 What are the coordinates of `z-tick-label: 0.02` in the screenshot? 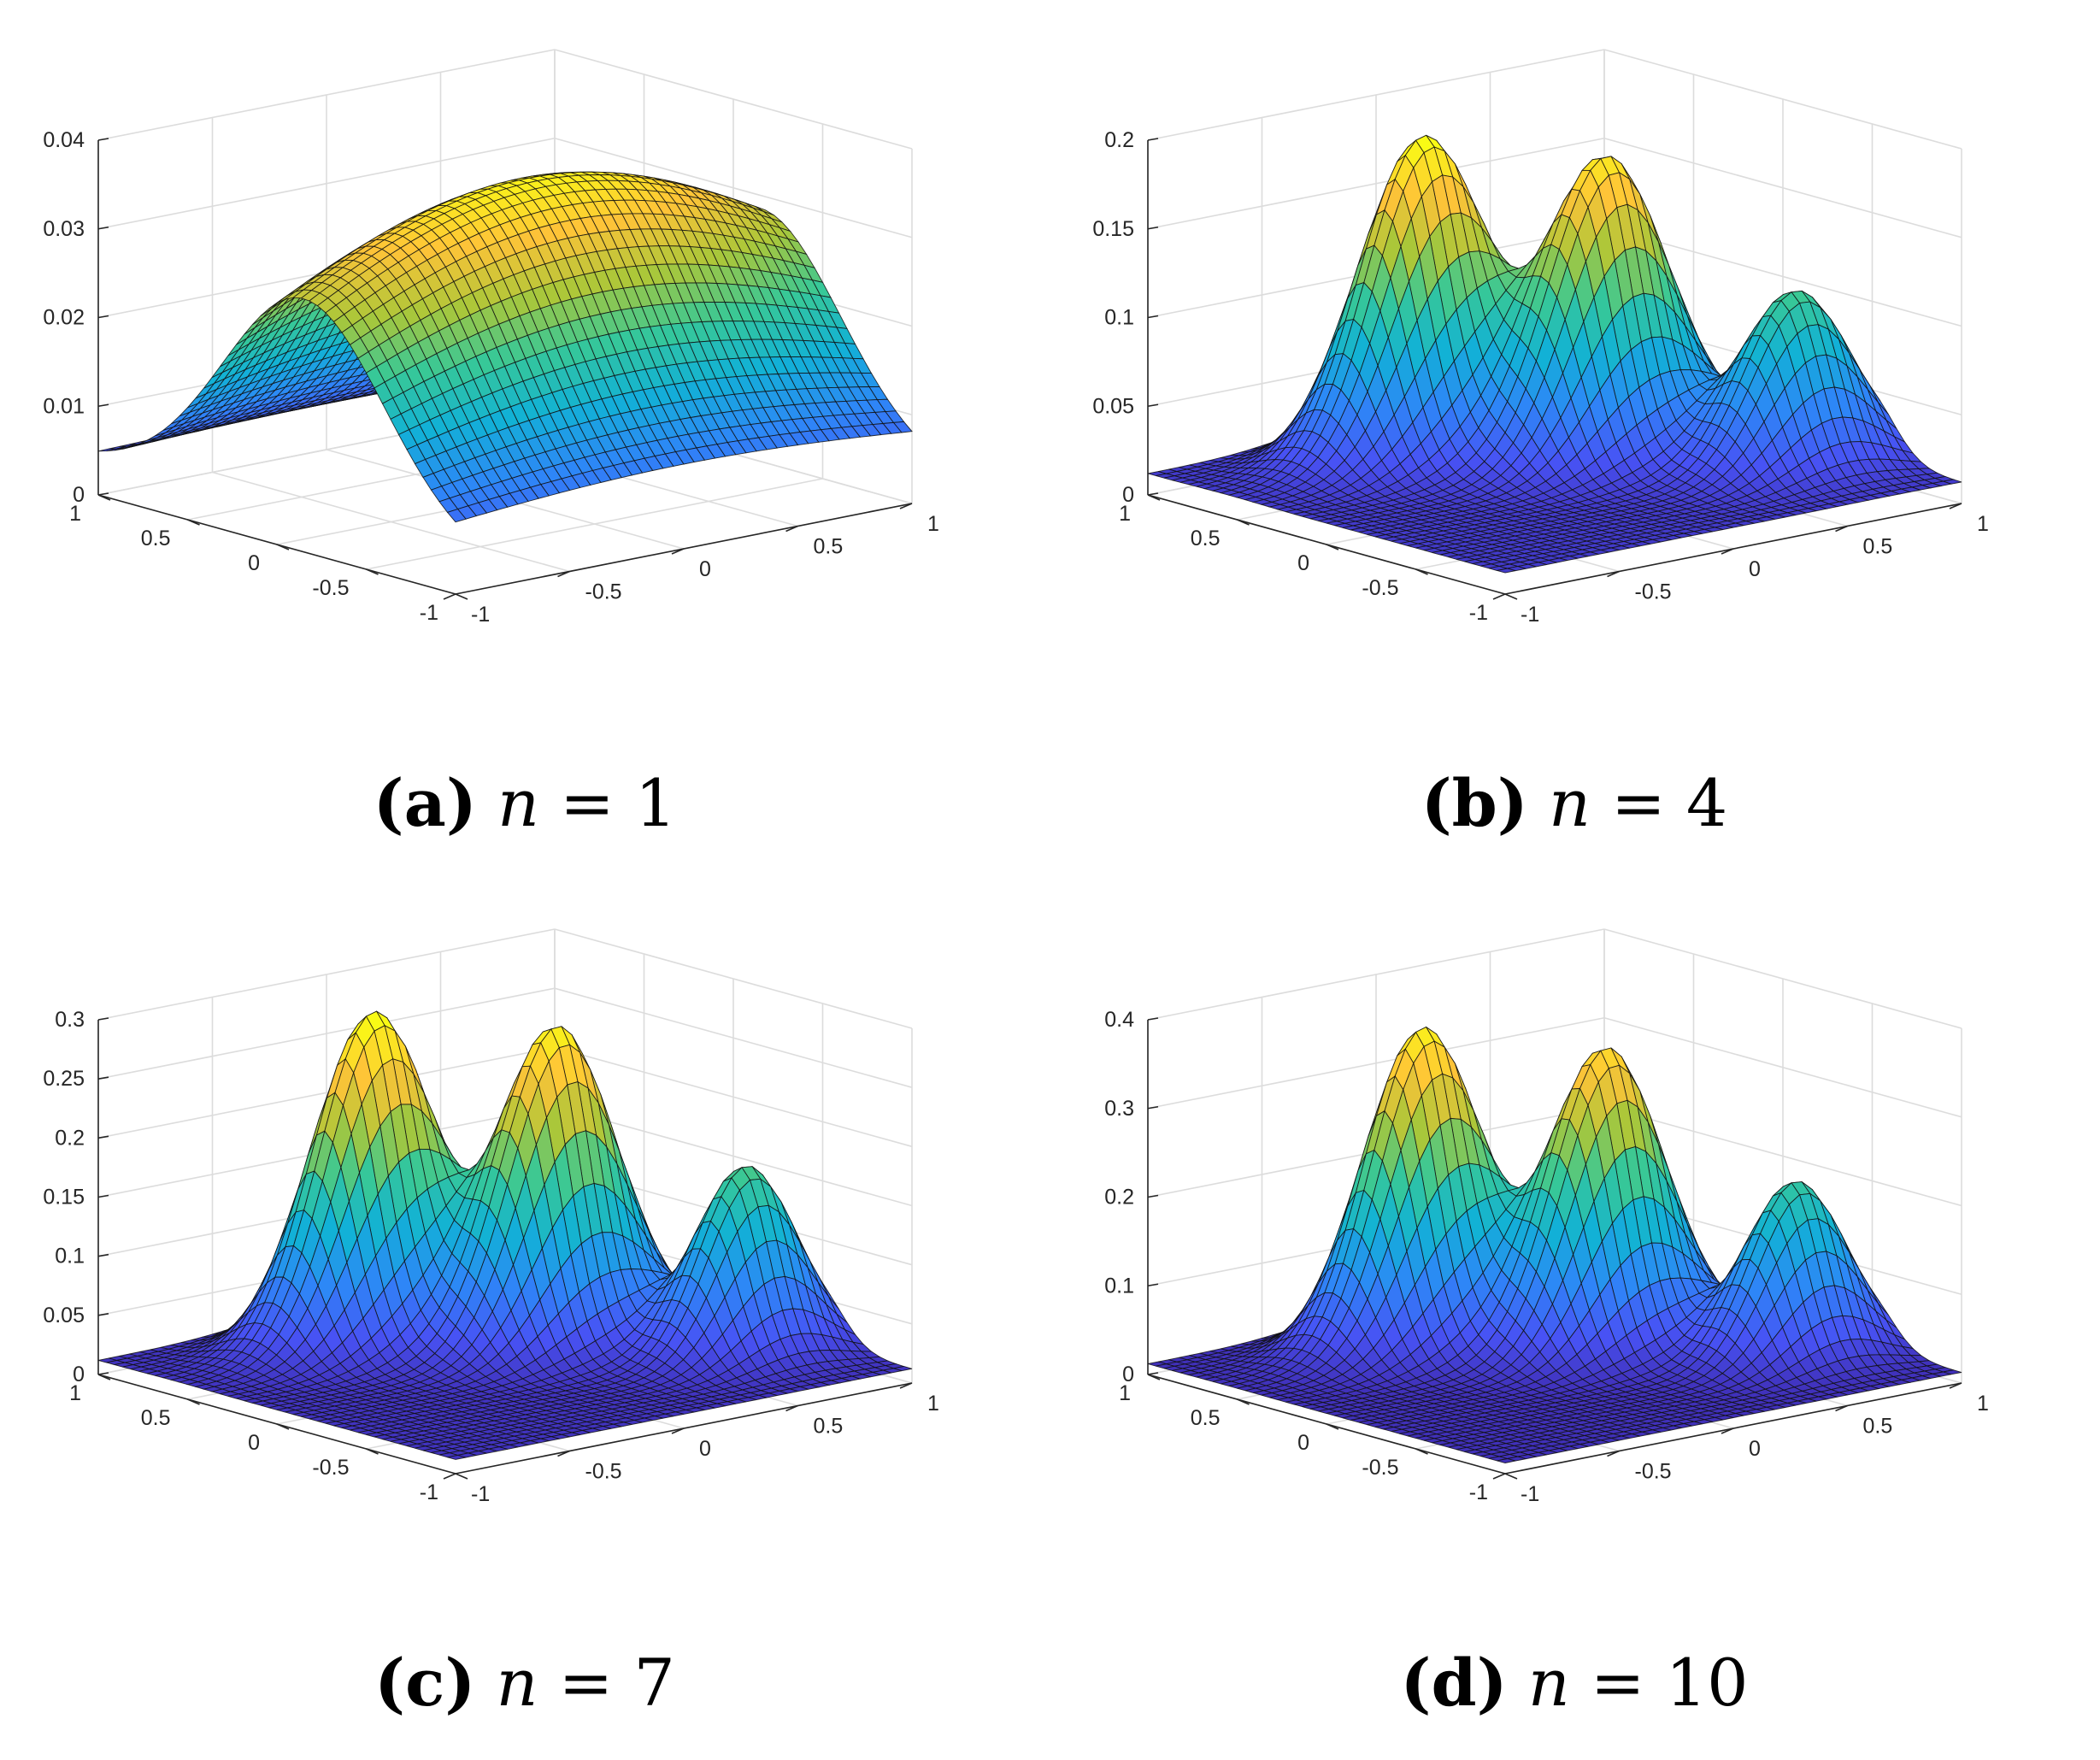 It's located at (64, 318).